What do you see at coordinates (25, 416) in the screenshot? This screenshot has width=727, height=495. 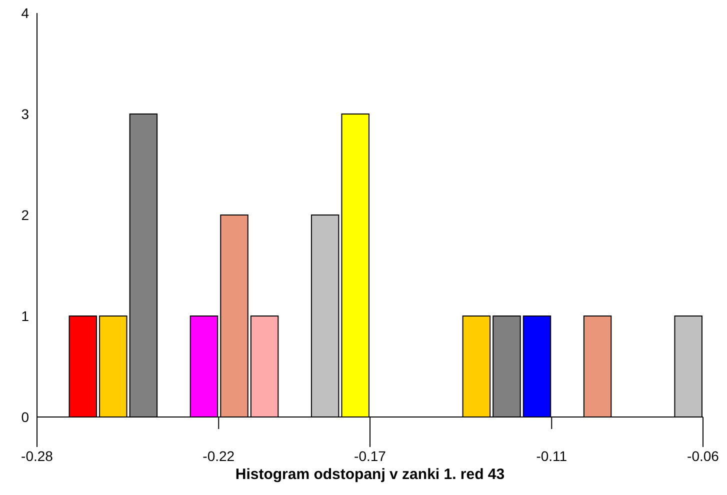 I see `y-tick-label: 0` at bounding box center [25, 416].